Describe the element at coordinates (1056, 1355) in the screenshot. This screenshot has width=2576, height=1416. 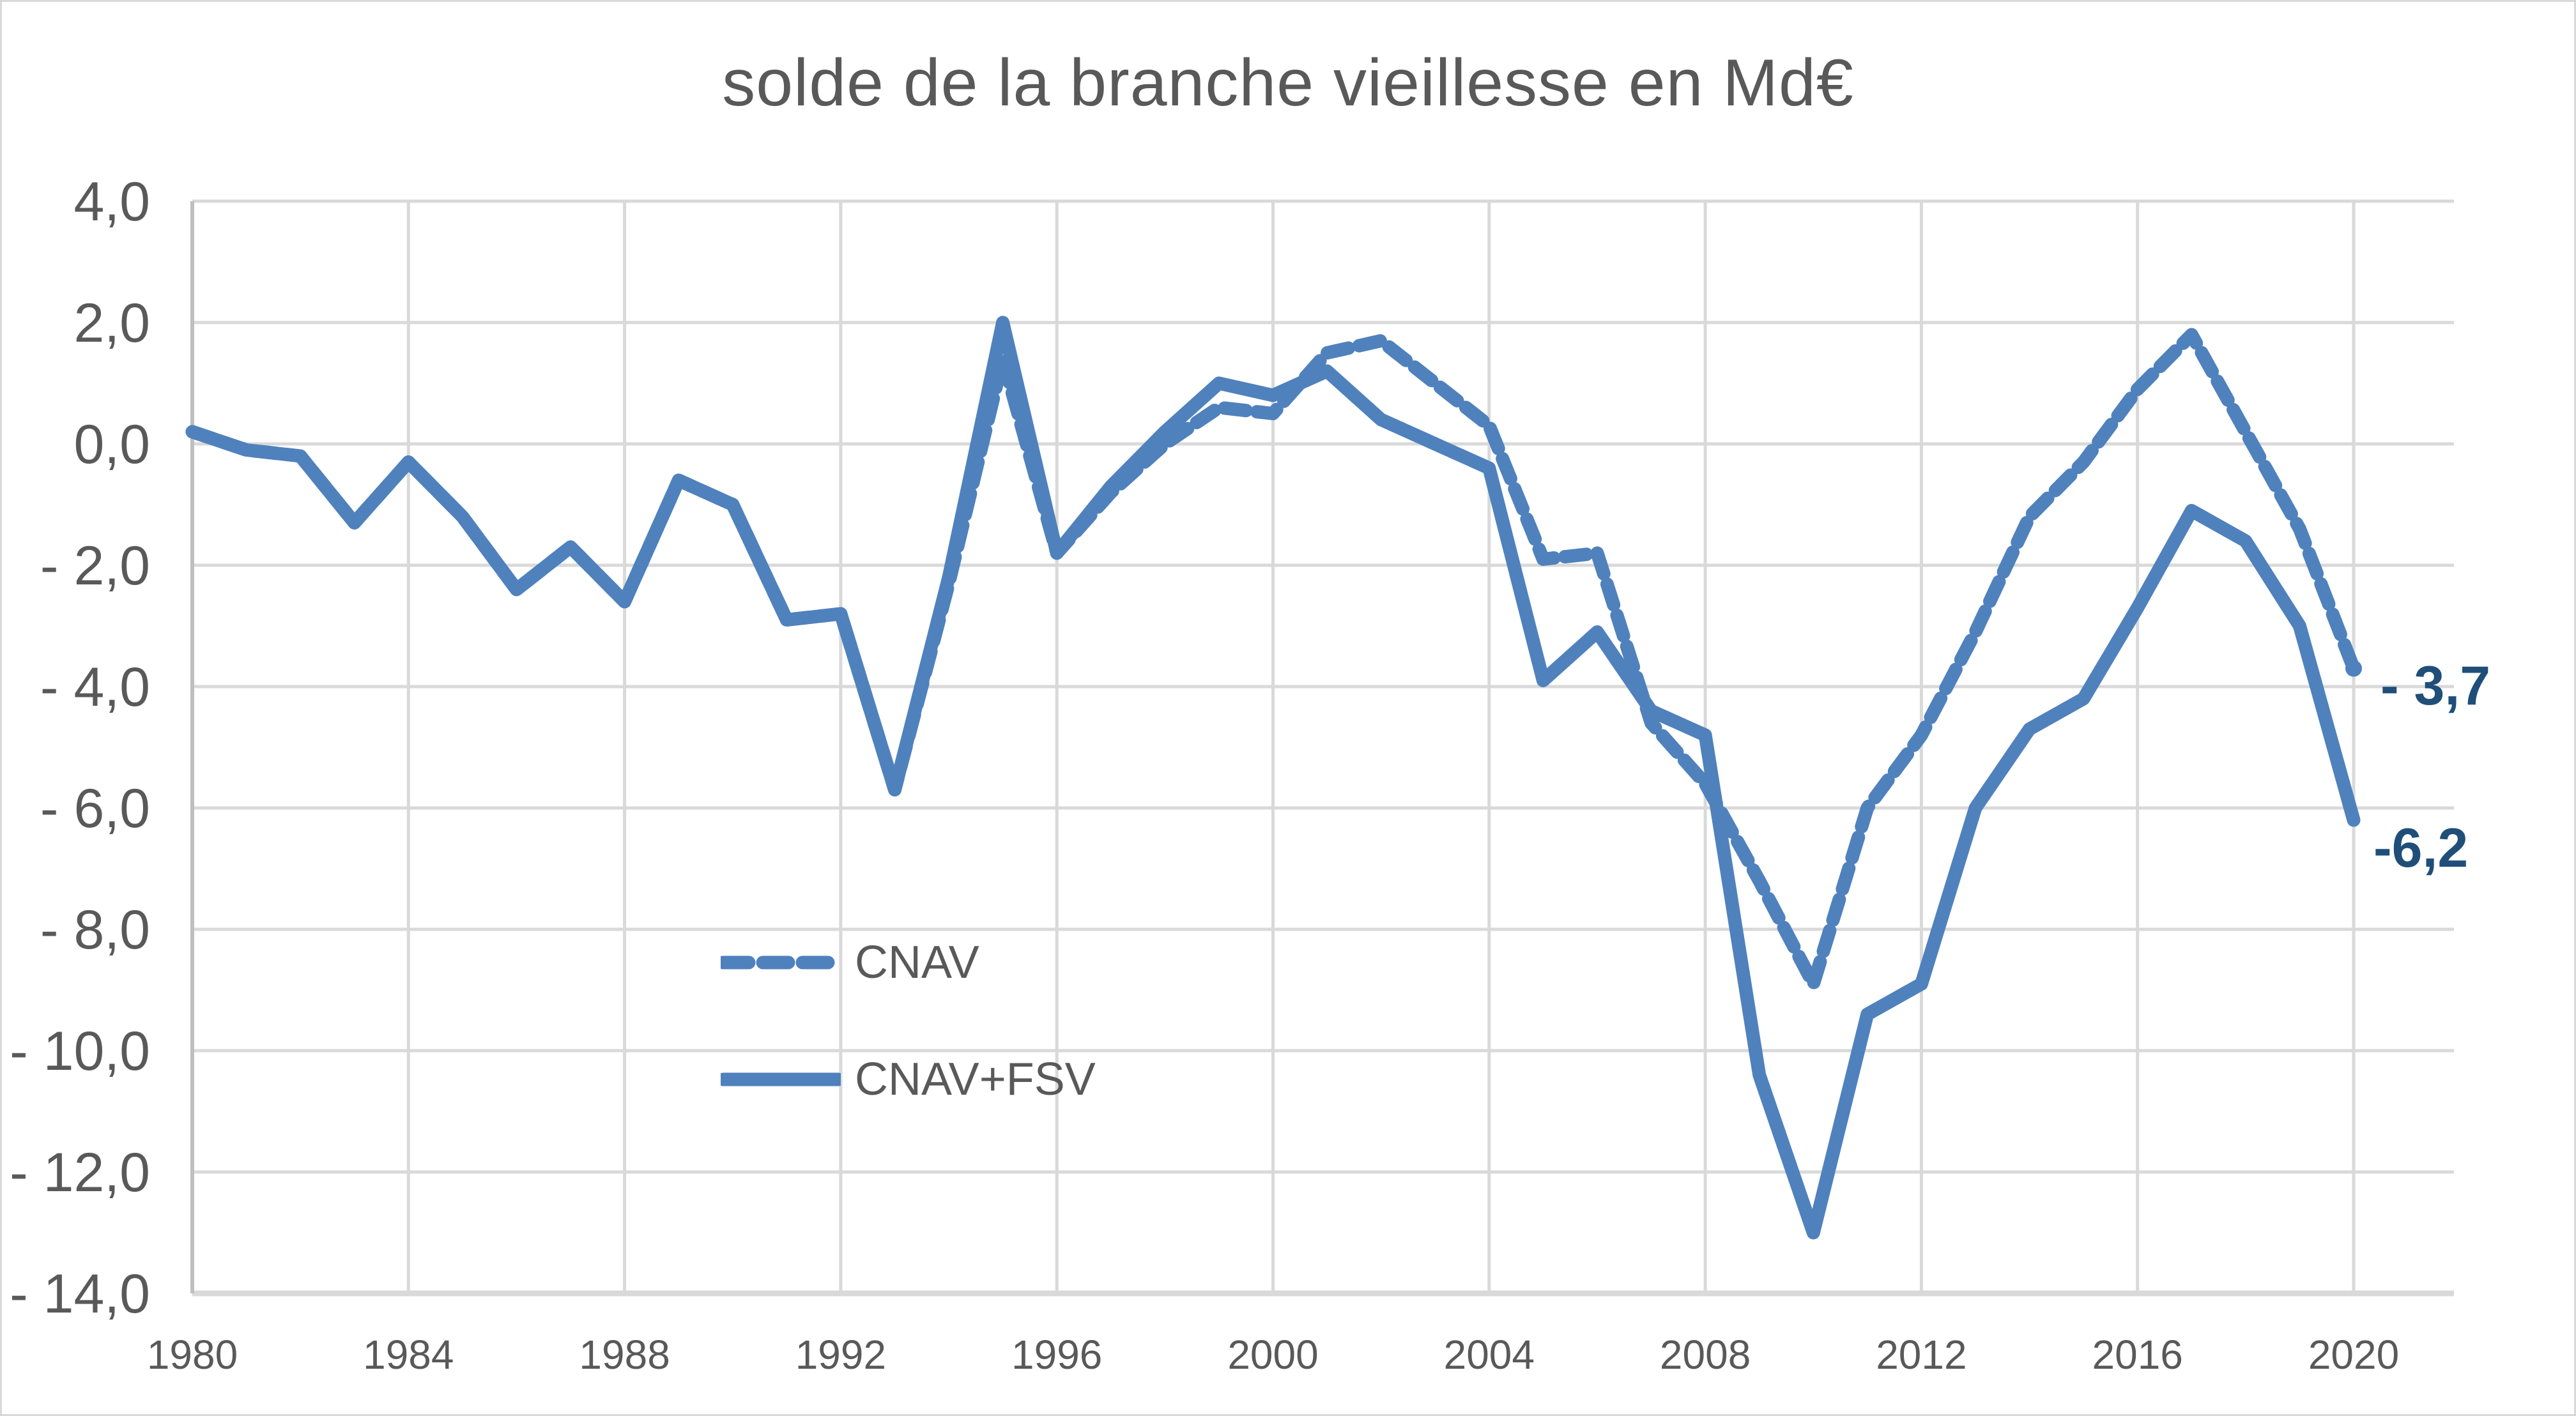
I see `x-tick-label: 1996` at that location.